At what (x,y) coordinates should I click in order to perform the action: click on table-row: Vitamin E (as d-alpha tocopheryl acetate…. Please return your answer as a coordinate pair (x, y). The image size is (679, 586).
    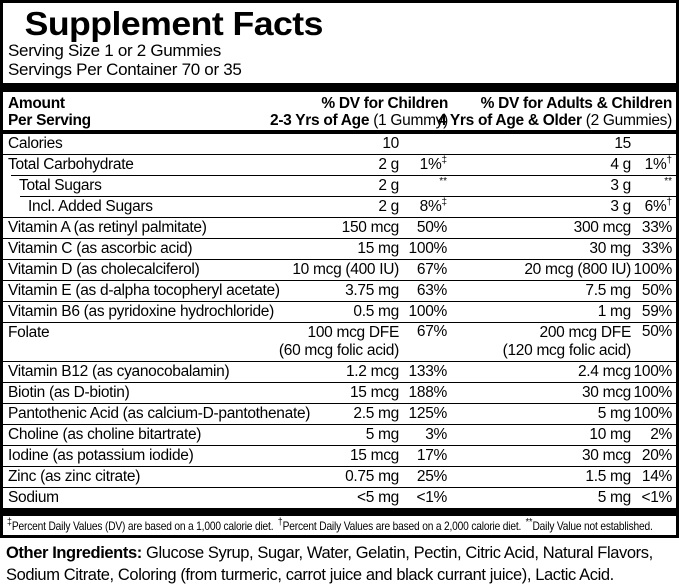
    Looking at the image, I should click on (339, 291).